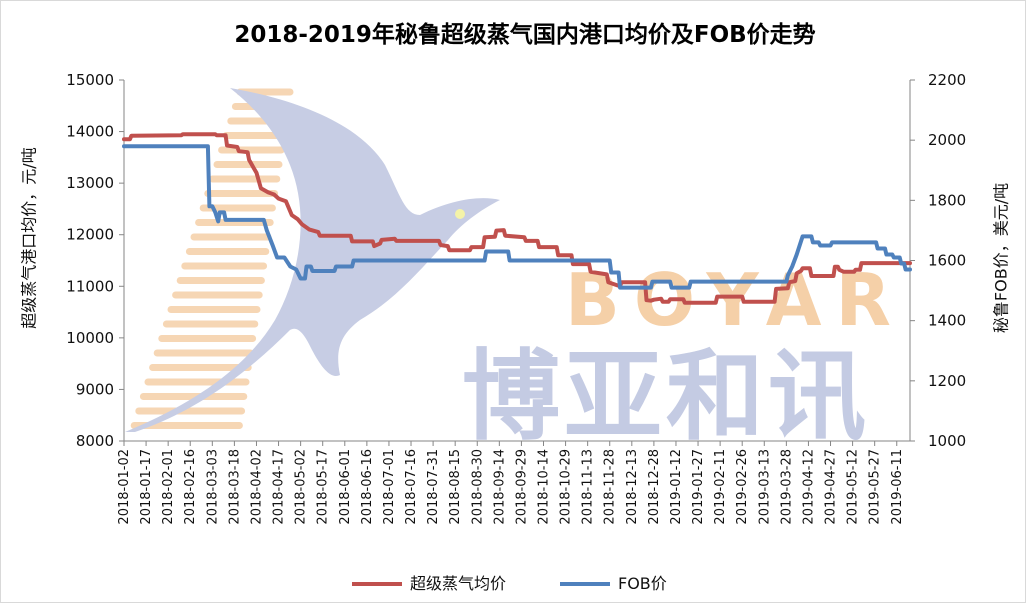 Image resolution: width=1026 pixels, height=603 pixels. I want to click on x-tick-label: 2018-08-30, so click(477, 487).